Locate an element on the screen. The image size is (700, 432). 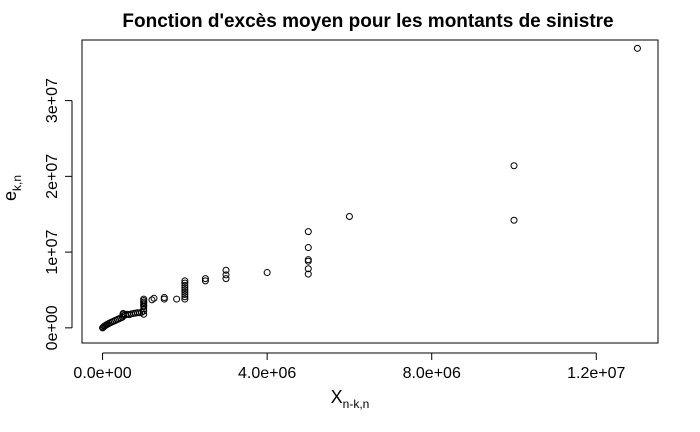
y-tick-label: 0e+00 is located at coordinates (52, 327).